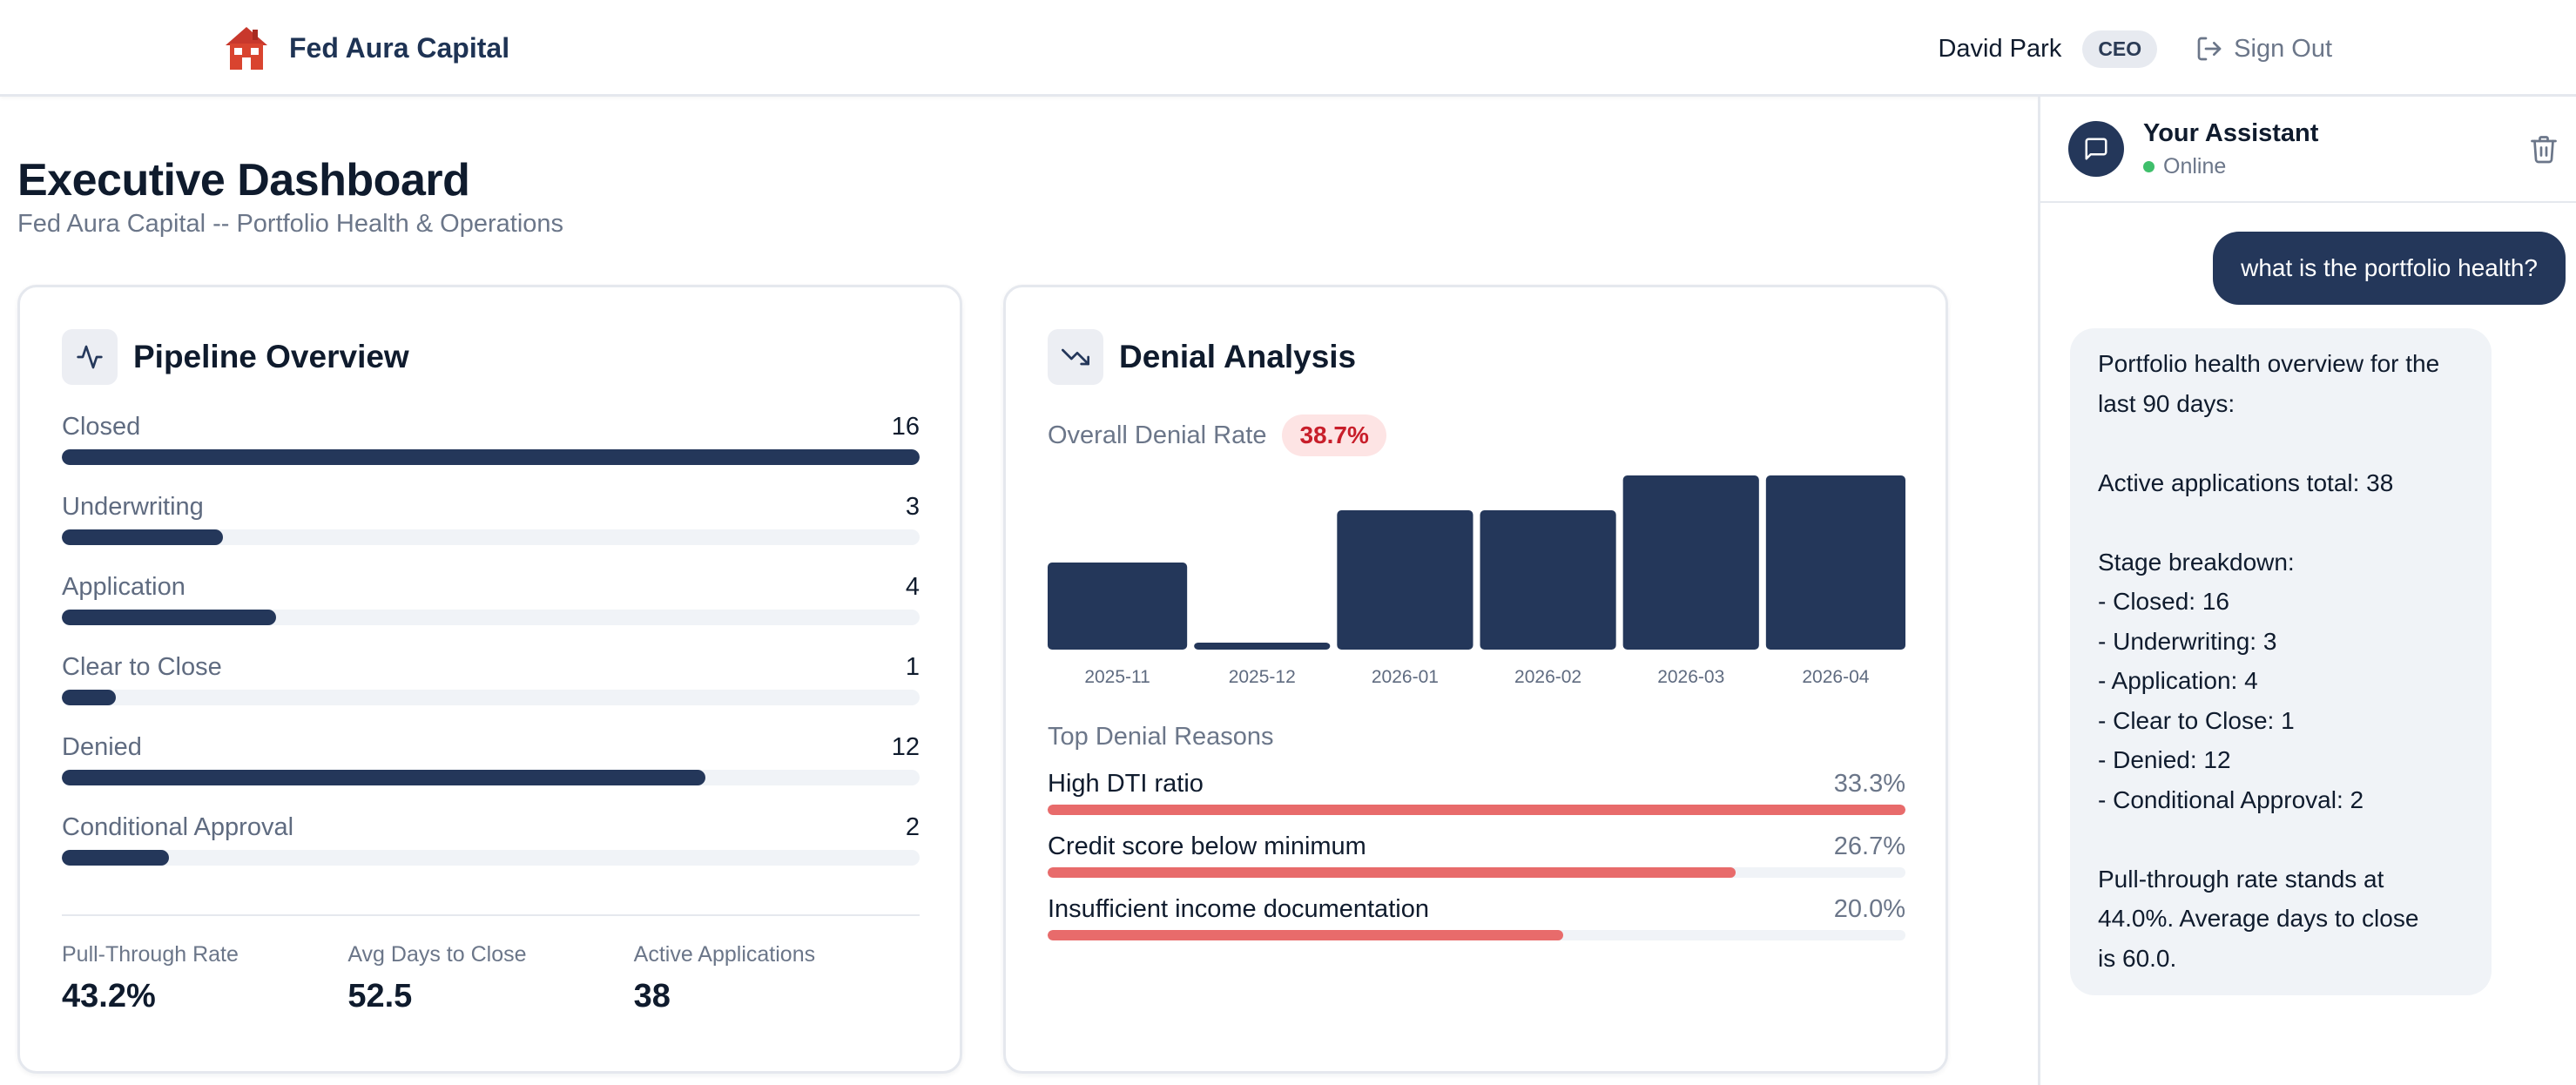  I want to click on house-icon, so click(247, 49).